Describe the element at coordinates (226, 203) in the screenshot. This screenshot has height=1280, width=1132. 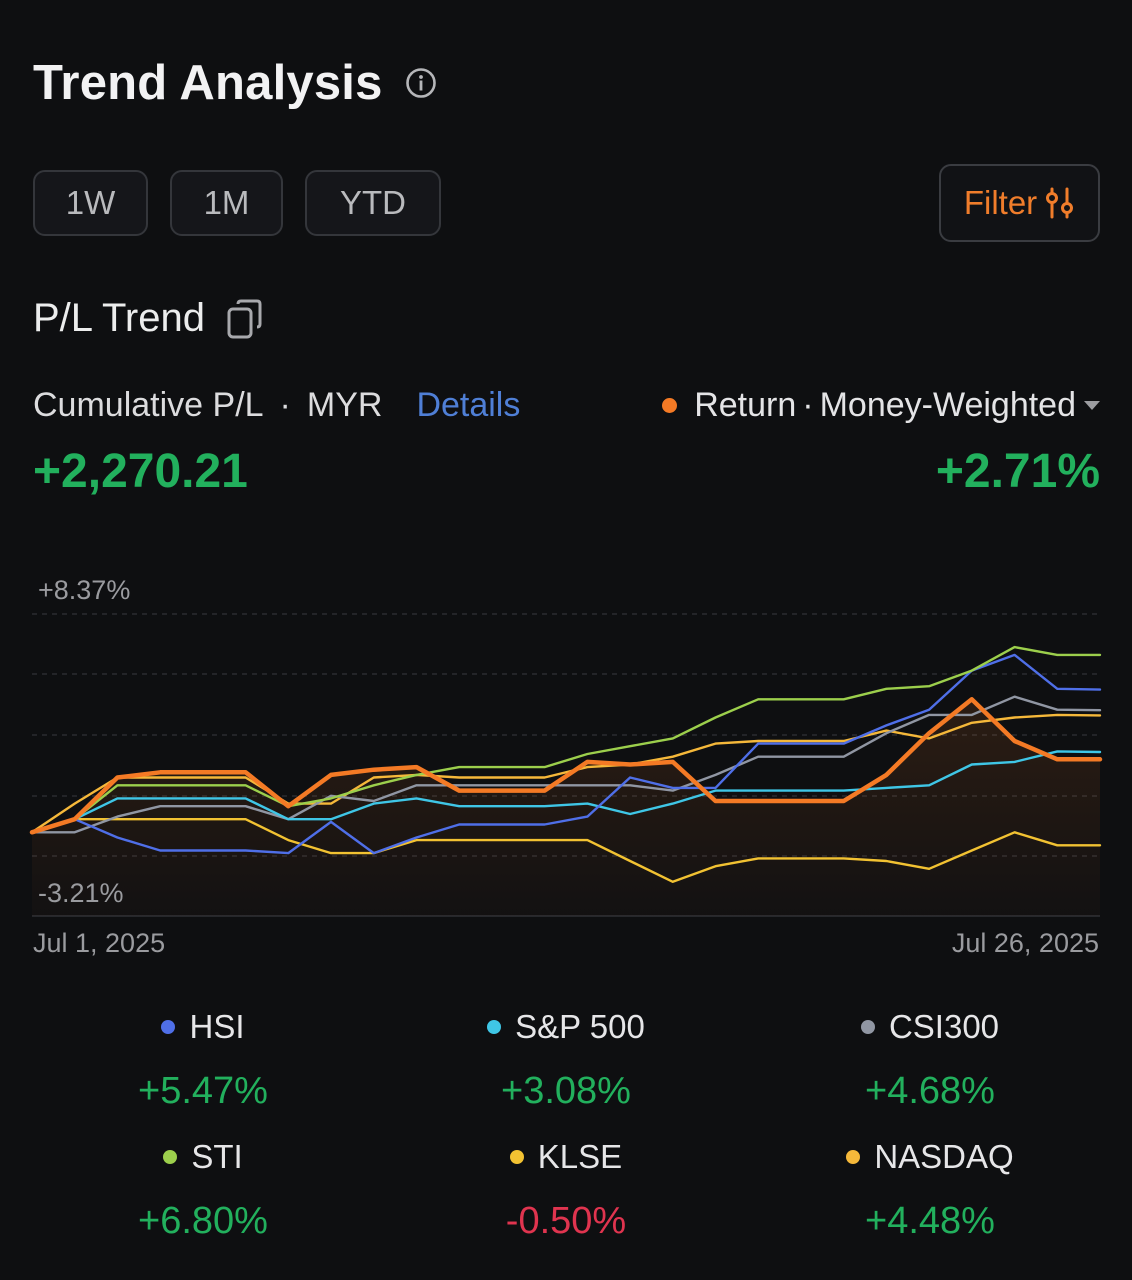
I see `range-1m-button: 1M` at that location.